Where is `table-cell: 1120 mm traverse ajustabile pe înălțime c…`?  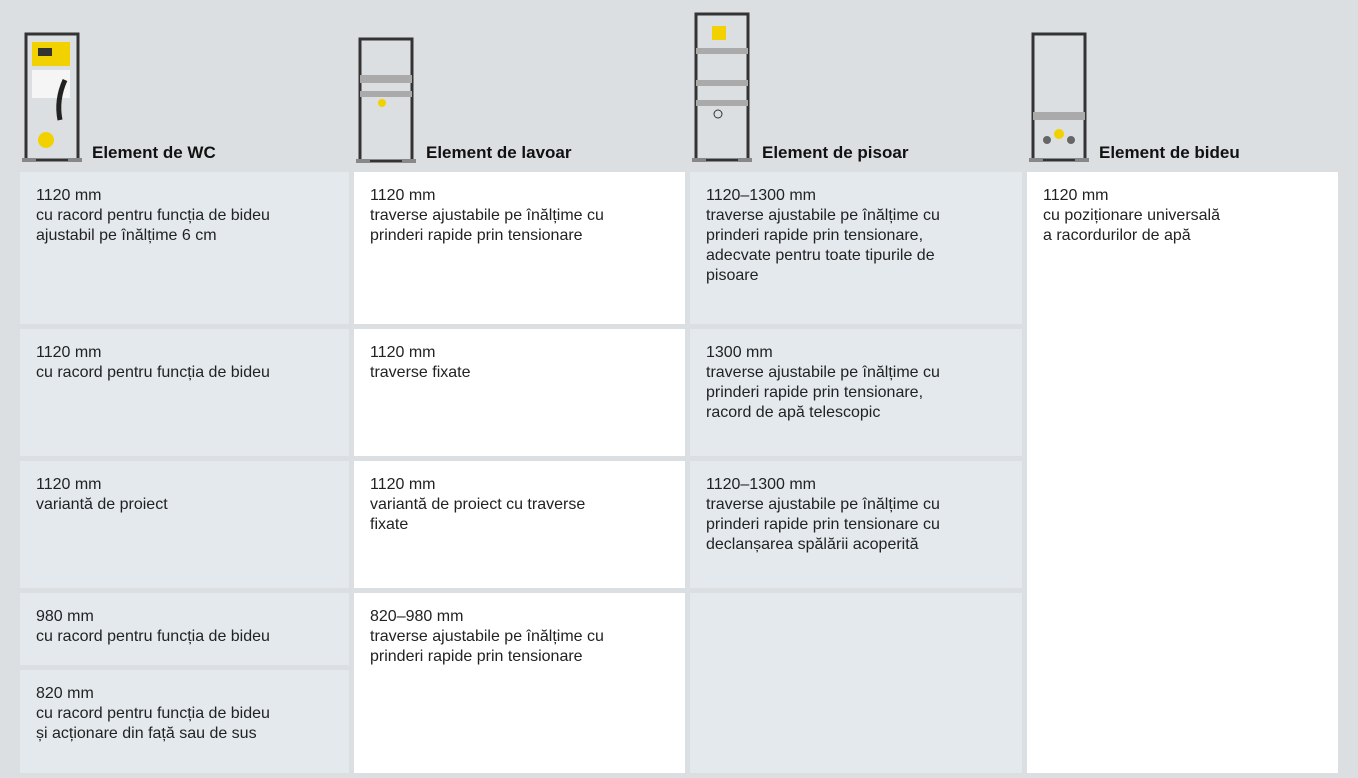
table-cell: 1120 mm traverse ajustabile pe înălțime c… is located at coordinates (519, 248).